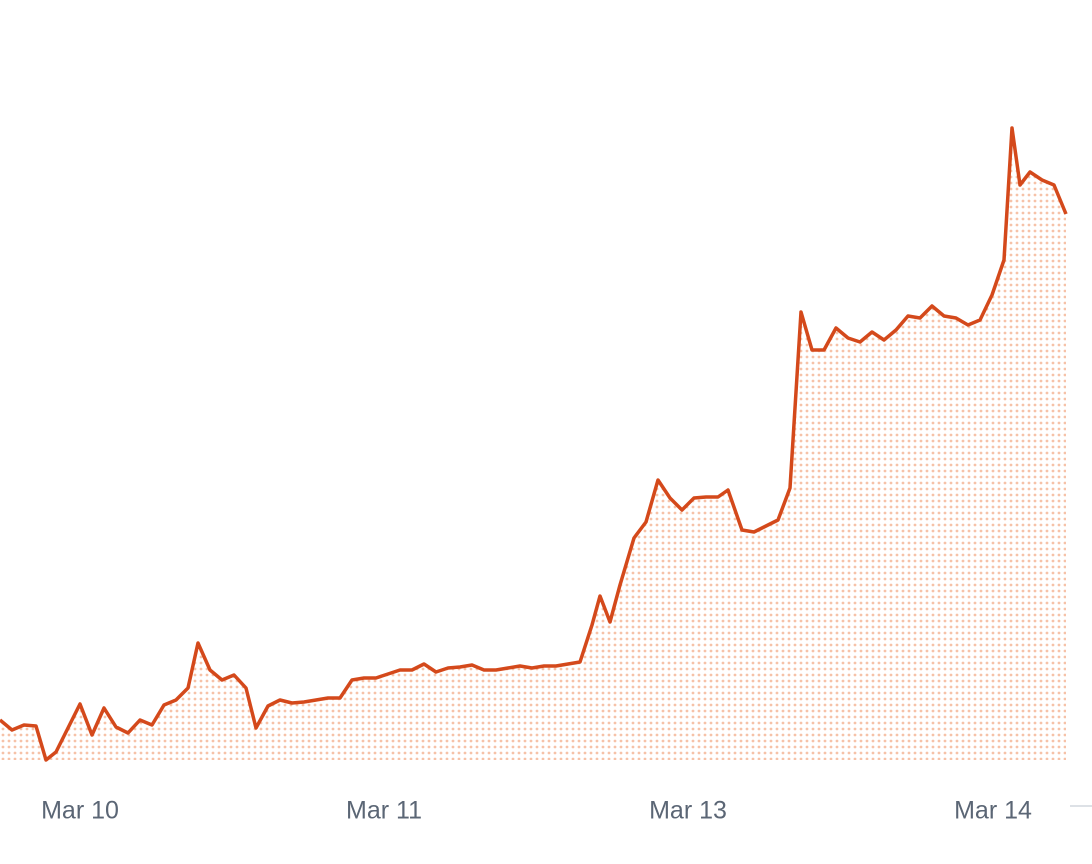  I want to click on x-tick-label: Mar 14, so click(993, 811).